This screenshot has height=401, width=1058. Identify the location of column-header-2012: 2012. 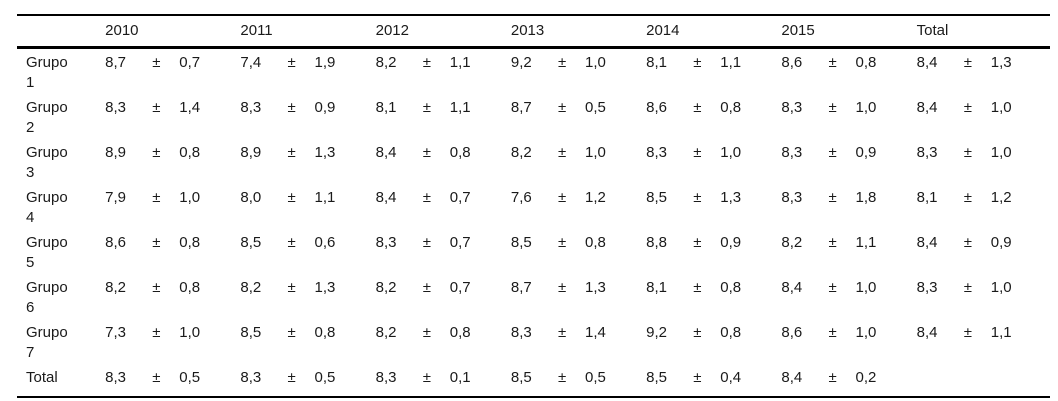
(392, 30).